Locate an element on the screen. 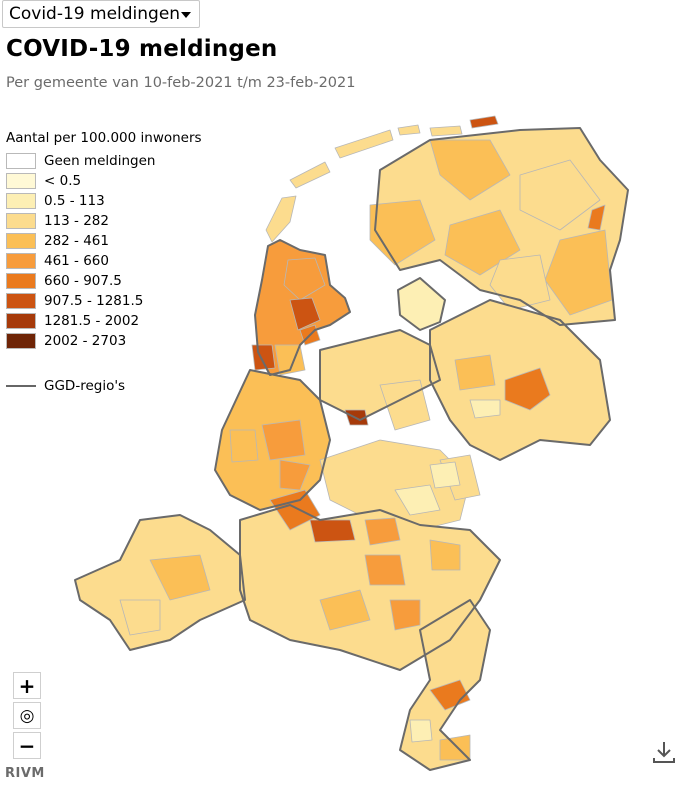 This screenshot has width=688, height=793. ggd-line-swatch is located at coordinates (21, 386).